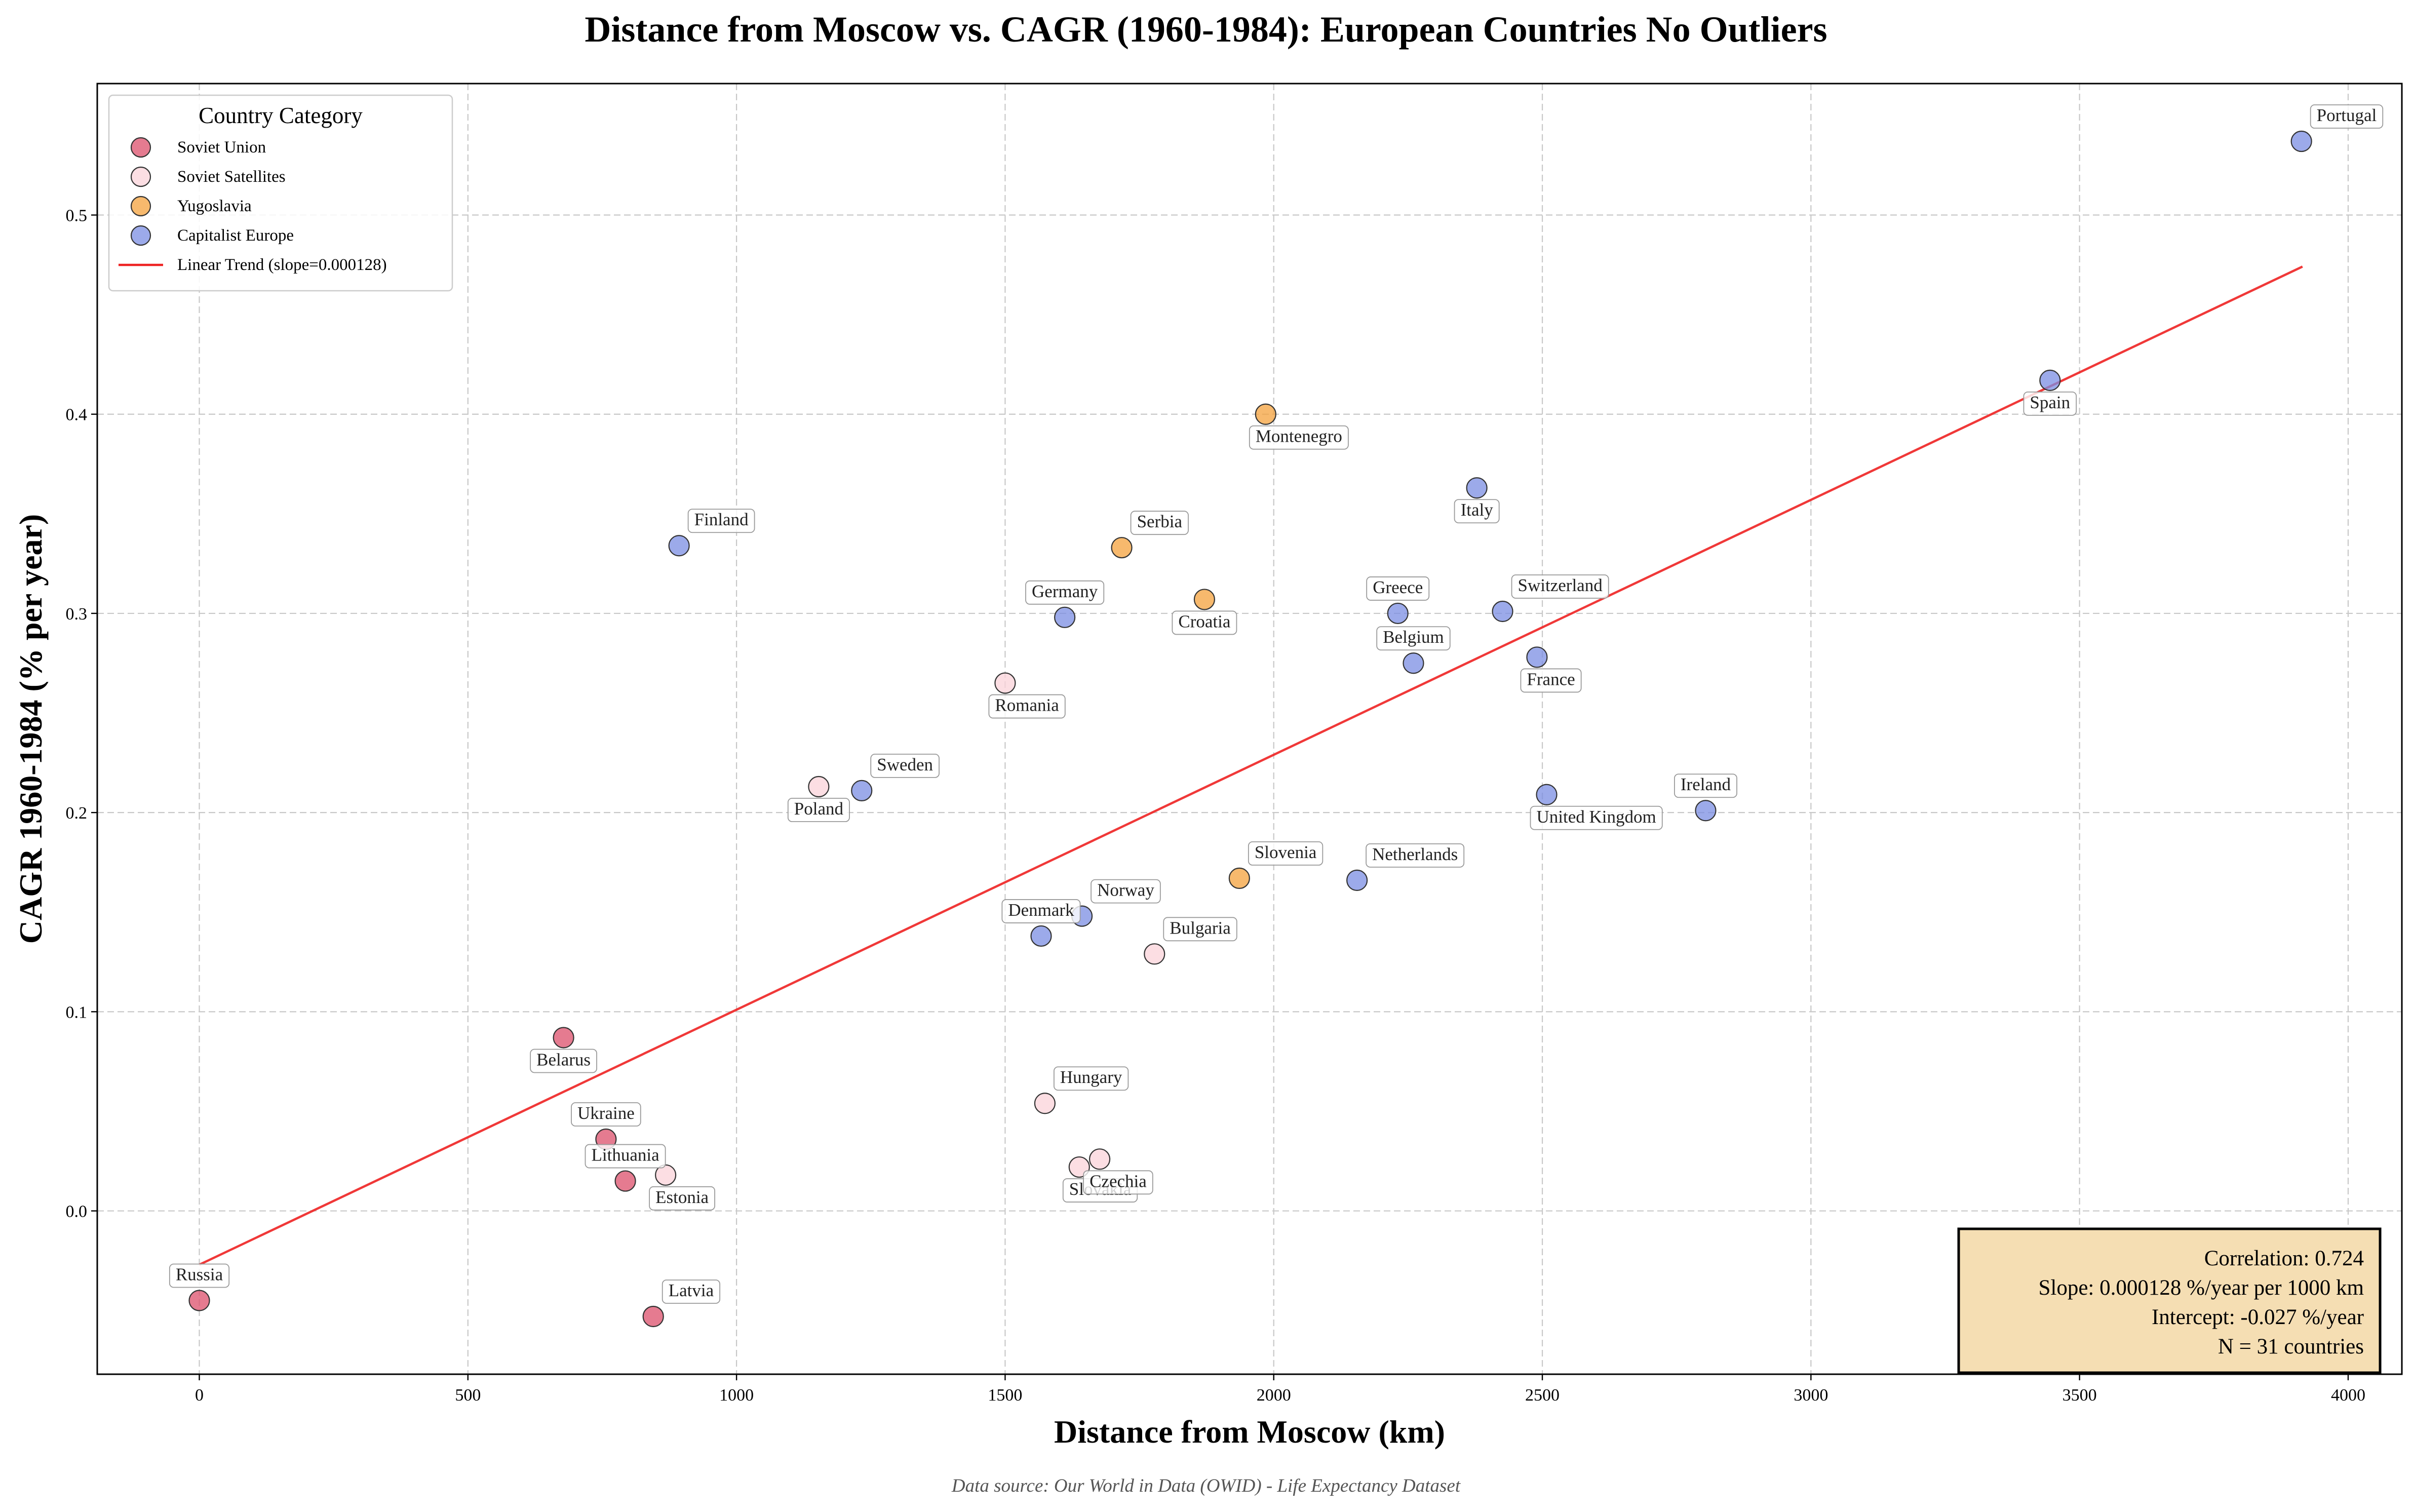  Describe the element at coordinates (199, 1395) in the screenshot. I see `x-tick-label: 0` at that location.